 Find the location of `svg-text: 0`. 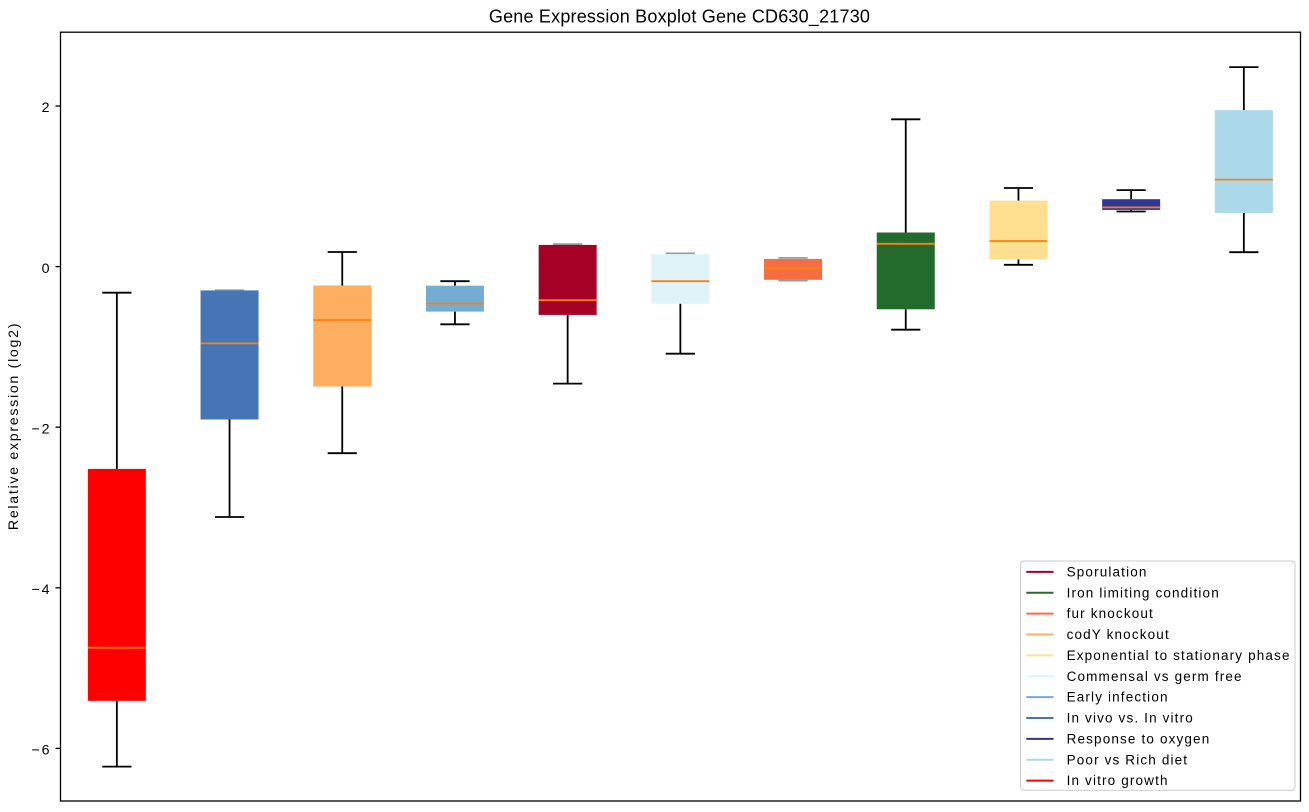

svg-text: 0 is located at coordinates (46, 269).